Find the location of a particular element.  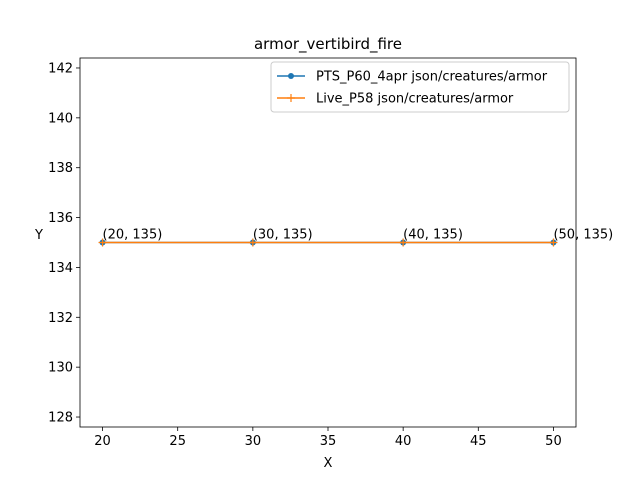

y-axis-label: Y is located at coordinates (38, 235).